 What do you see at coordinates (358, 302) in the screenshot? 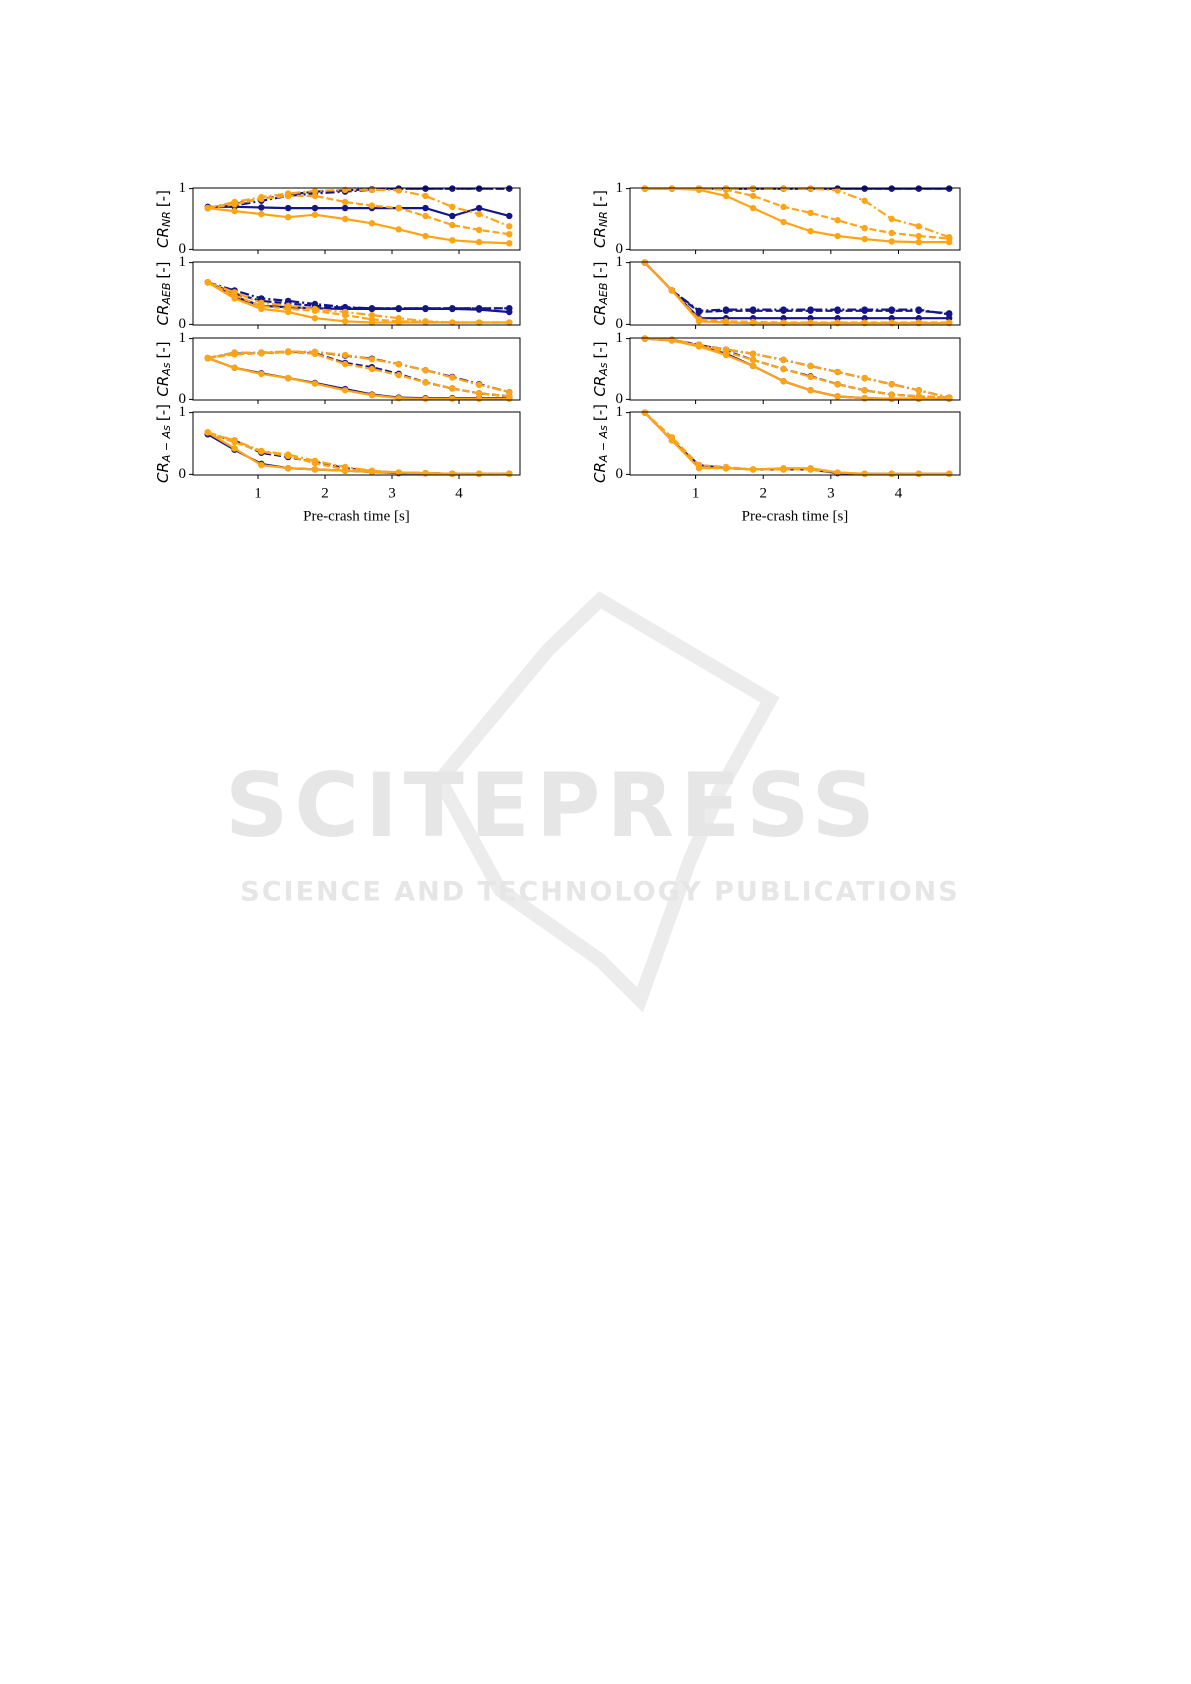
I see `plot-area` at bounding box center [358, 302].